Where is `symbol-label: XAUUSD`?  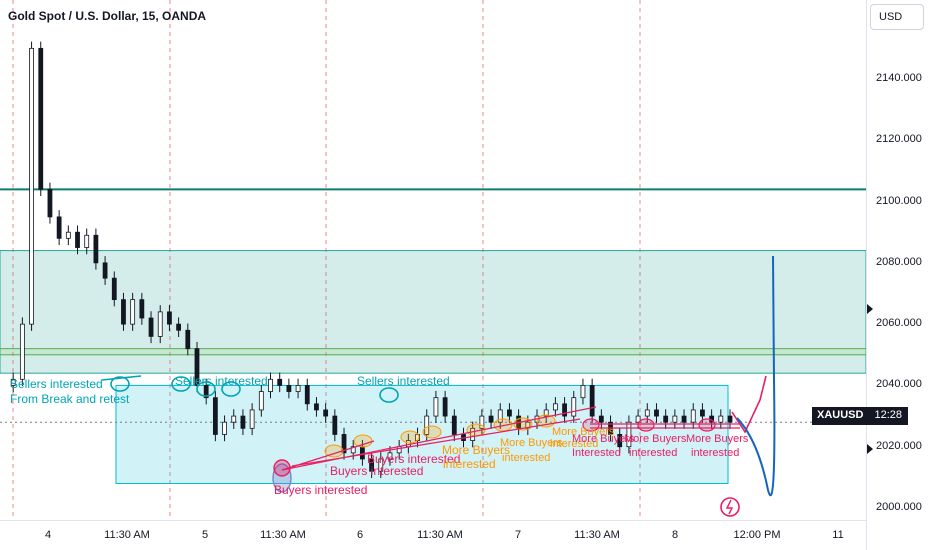 symbol-label: XAUUSD is located at coordinates (840, 416).